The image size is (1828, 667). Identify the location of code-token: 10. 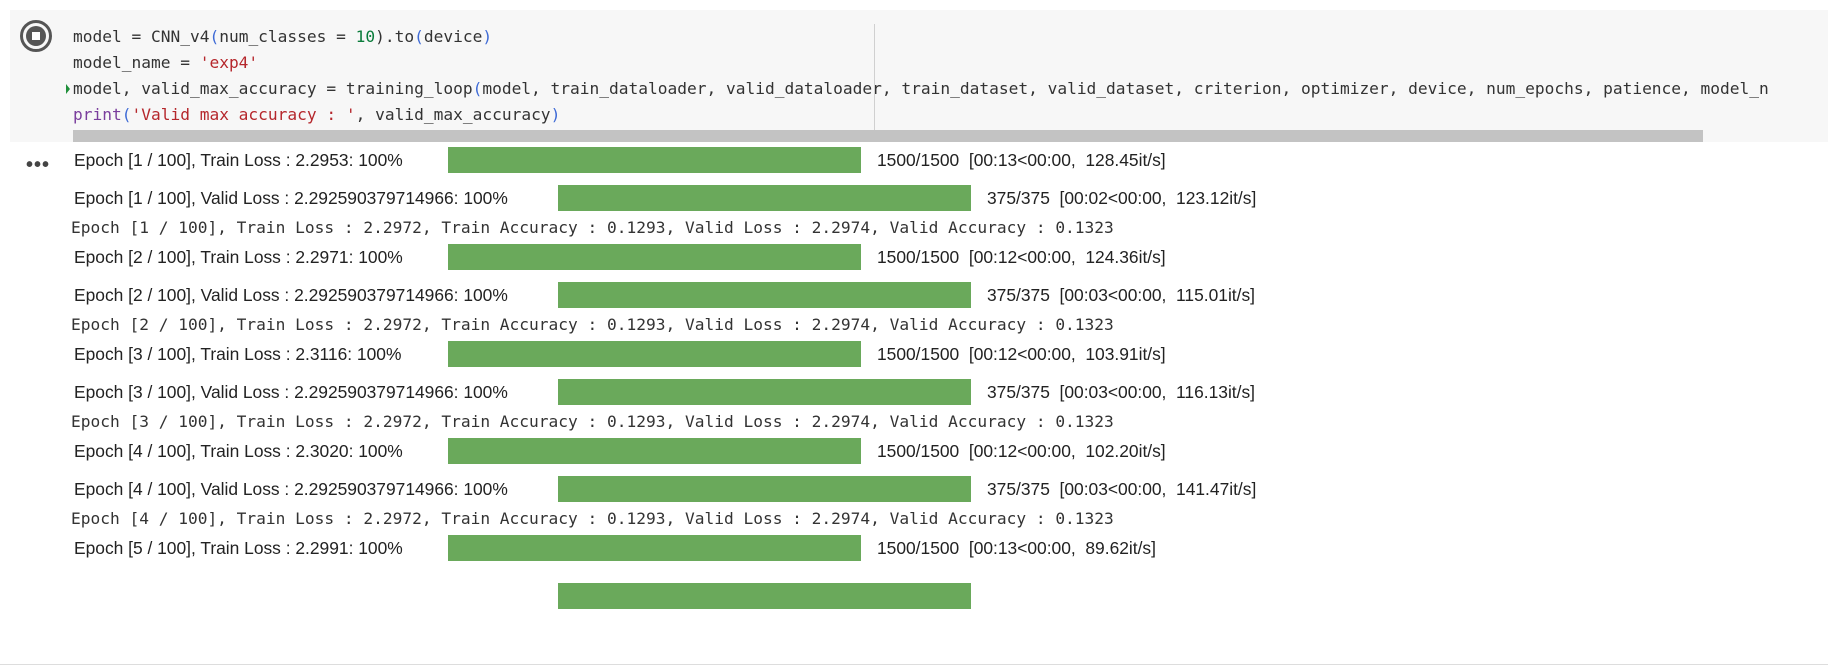
(365, 36).